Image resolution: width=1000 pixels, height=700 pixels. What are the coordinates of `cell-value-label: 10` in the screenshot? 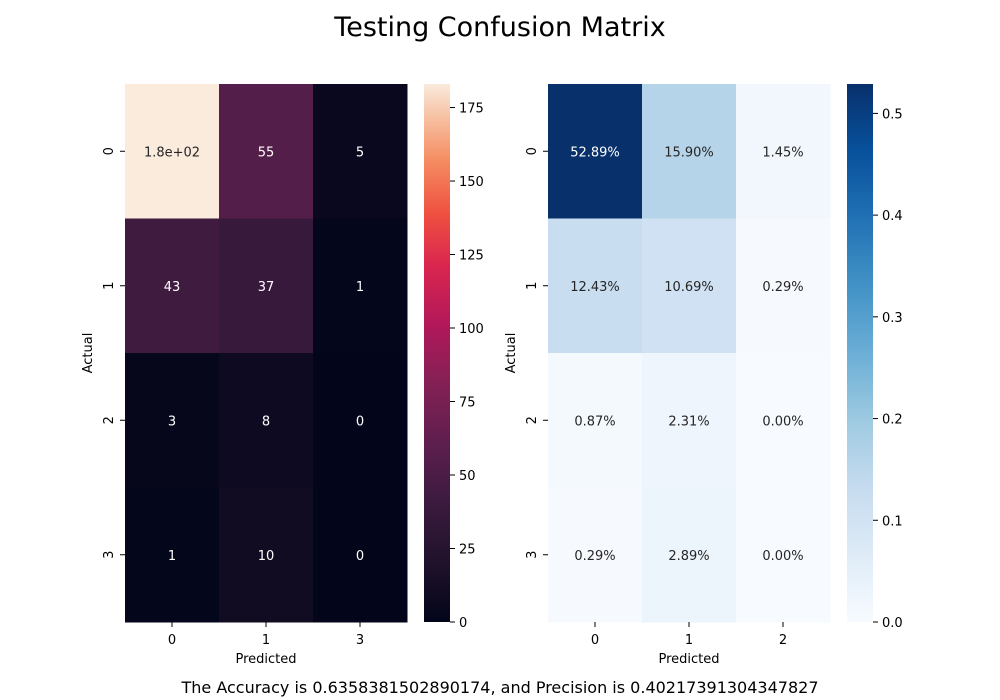 It's located at (266, 556).